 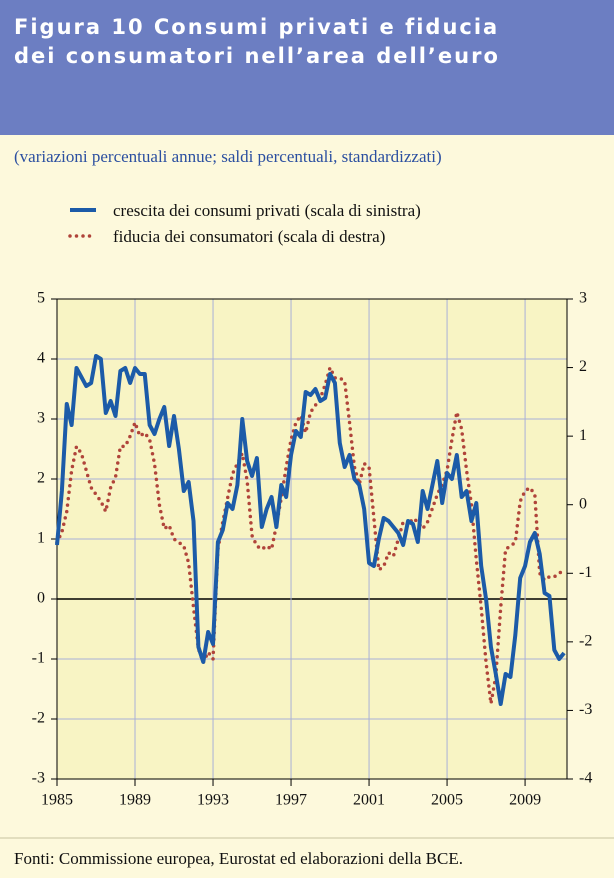 I want to click on y-tick-label: 3, so click(x=41, y=418).